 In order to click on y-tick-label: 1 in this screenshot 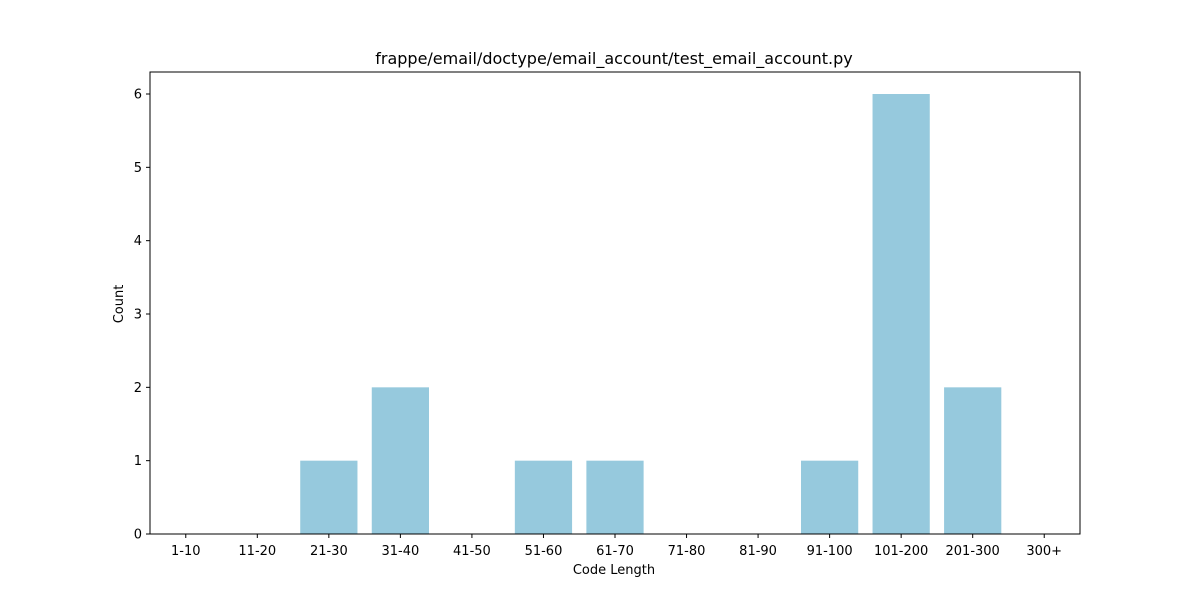, I will do `click(138, 461)`.